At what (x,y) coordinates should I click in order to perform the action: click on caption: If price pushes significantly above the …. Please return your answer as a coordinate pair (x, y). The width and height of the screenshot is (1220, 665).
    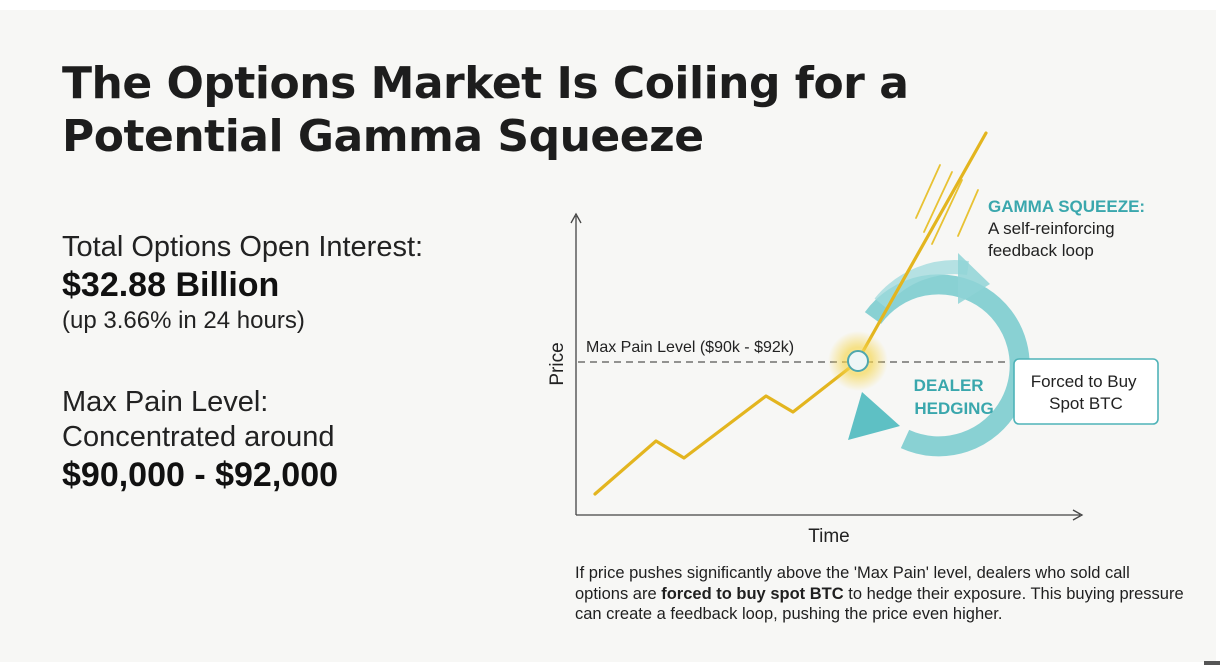
    Looking at the image, I should click on (880, 594).